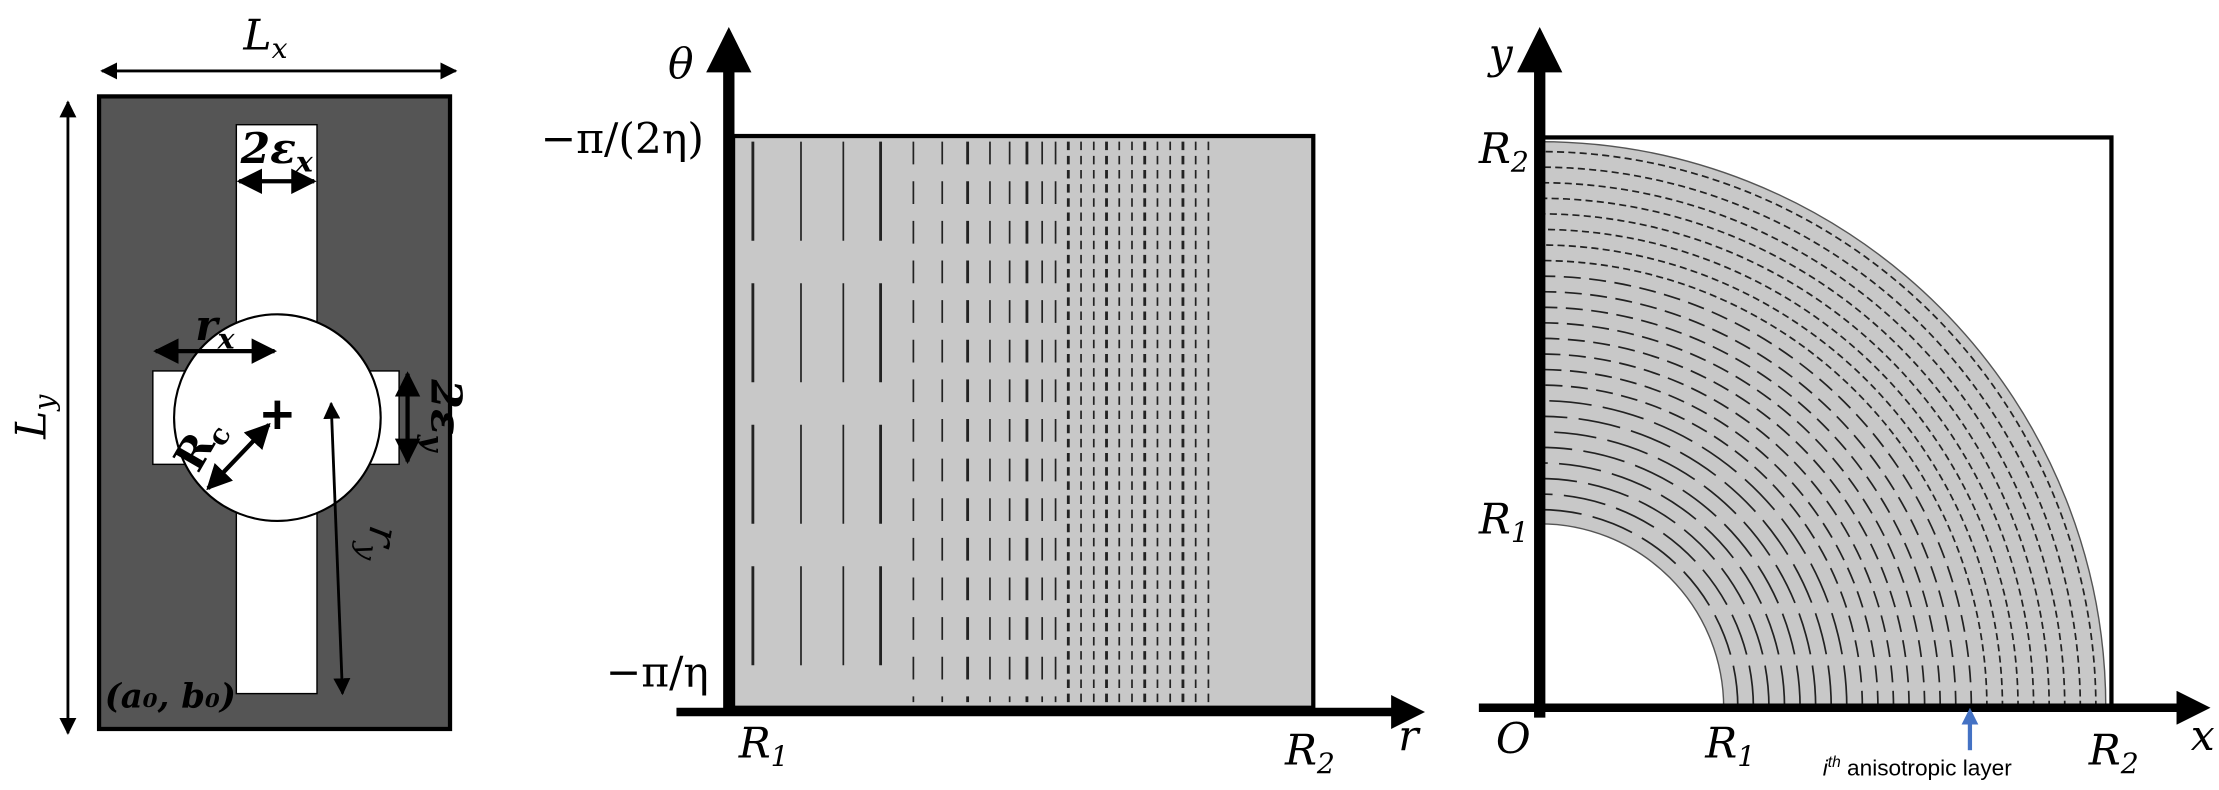  Describe the element at coordinates (277, 151) in the screenshot. I see `ex-label: 2εx` at that location.